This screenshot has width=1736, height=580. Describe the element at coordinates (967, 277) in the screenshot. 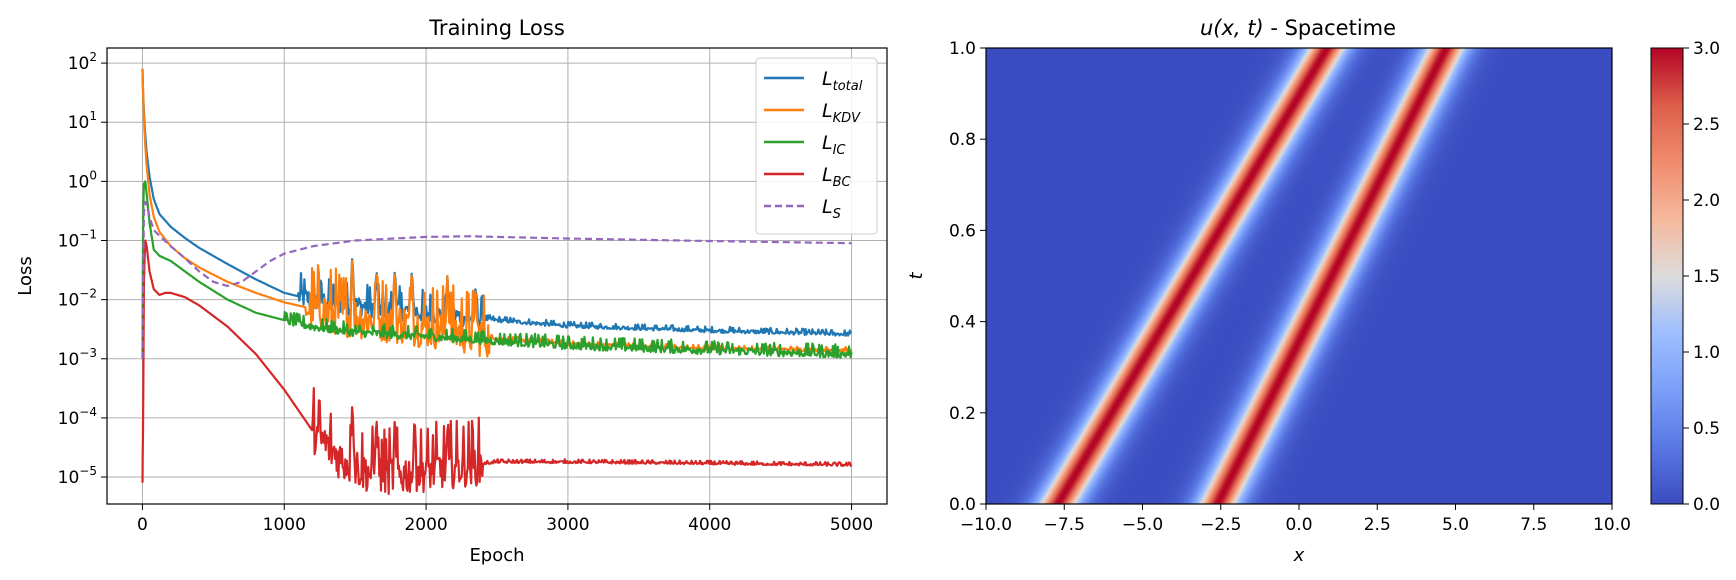

I see `heatmap-y-ticks: 0.0 0.2 0.4 0.6 0.8 1.0` at that location.